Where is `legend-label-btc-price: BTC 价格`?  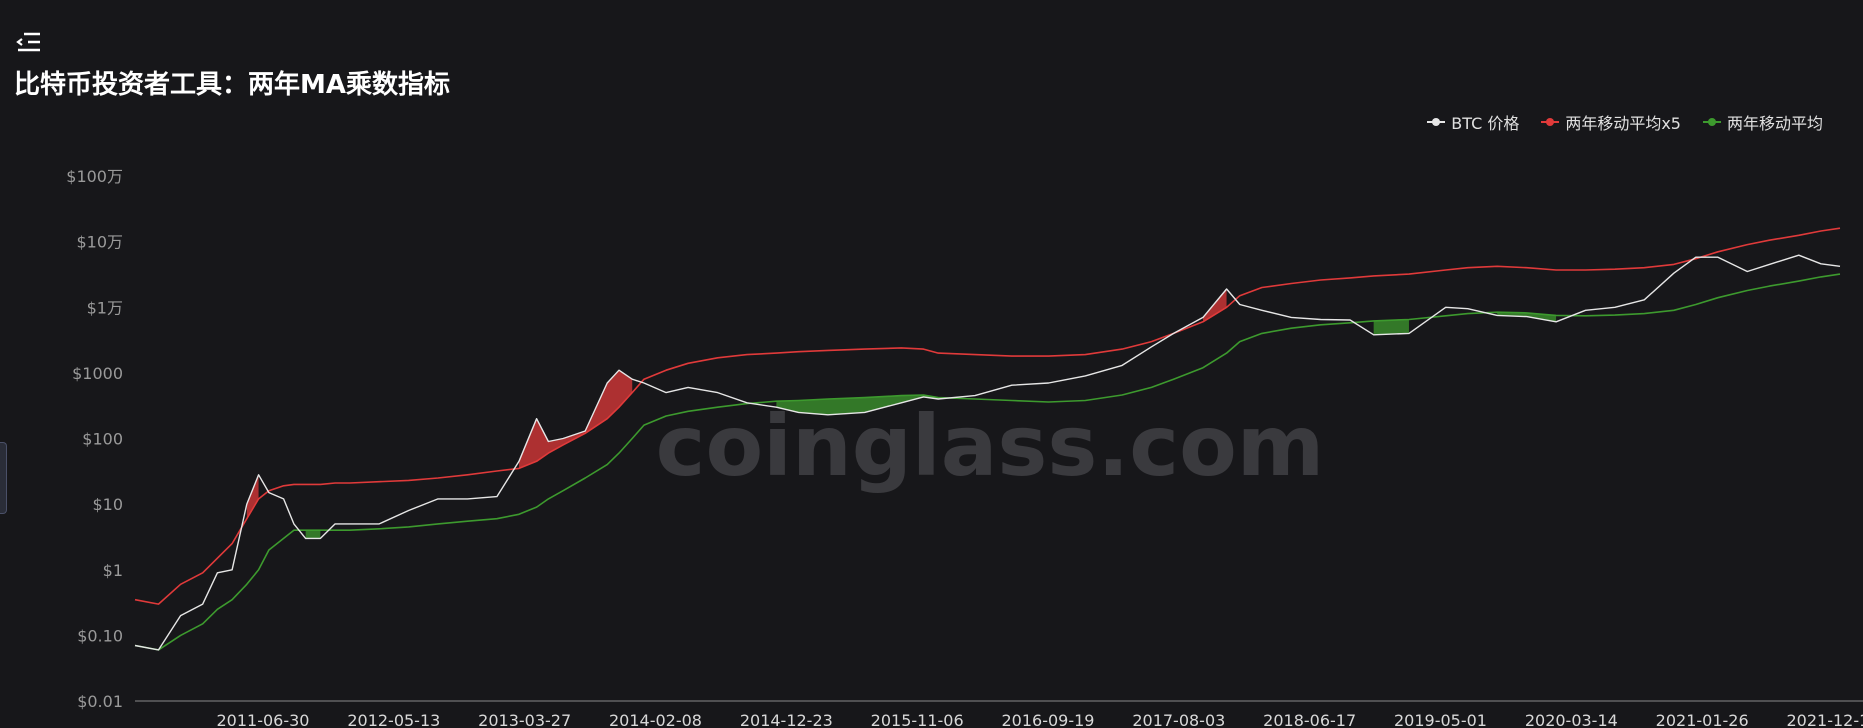 legend-label-btc-price: BTC 价格 is located at coordinates (1485, 123).